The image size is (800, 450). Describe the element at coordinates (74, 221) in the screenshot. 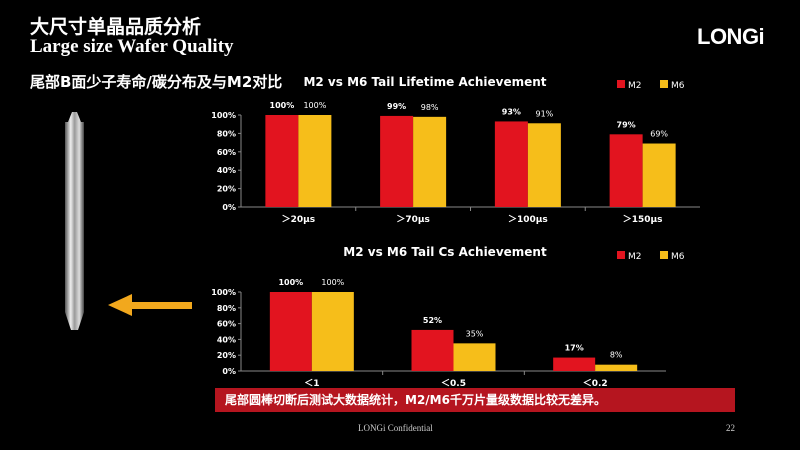

I see `silicon-ingot-image` at that location.